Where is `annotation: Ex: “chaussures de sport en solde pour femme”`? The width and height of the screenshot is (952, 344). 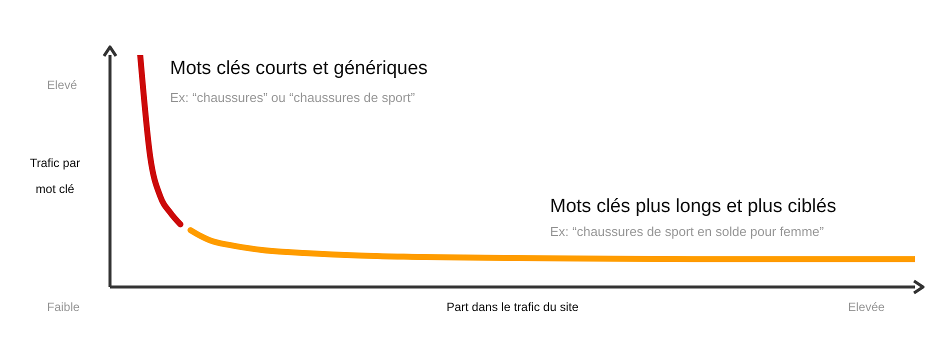
annotation: Ex: “chaussures de sport en solde pour femme” is located at coordinates (687, 231).